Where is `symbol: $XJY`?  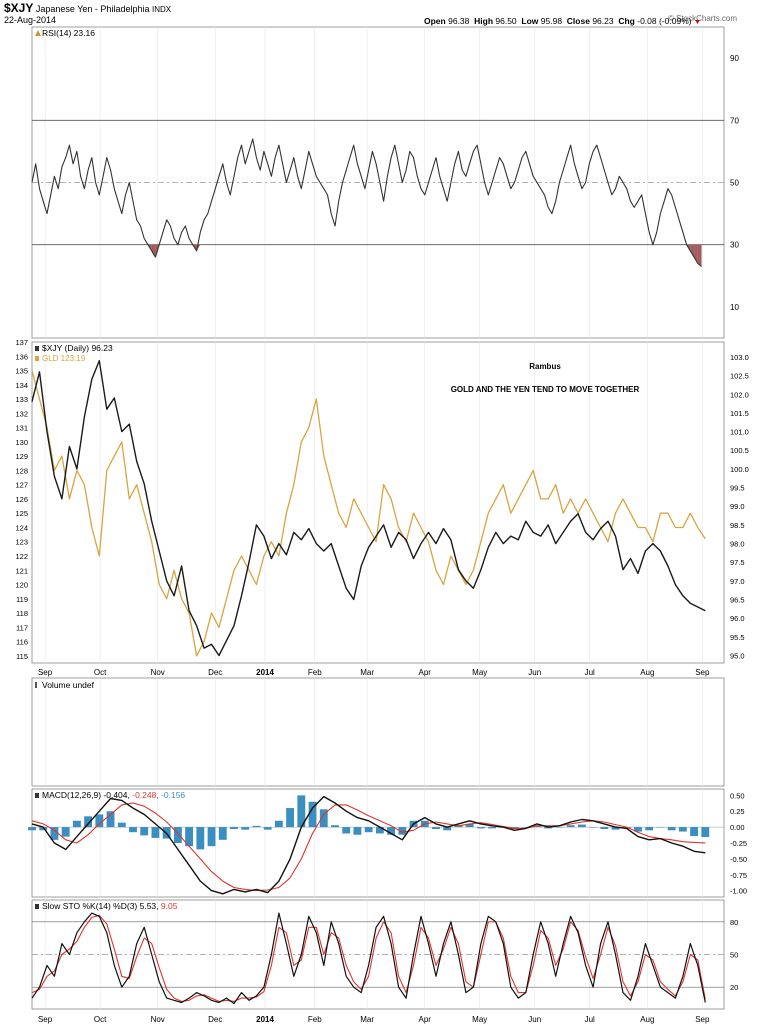
symbol: $XJY is located at coordinates (19, 8).